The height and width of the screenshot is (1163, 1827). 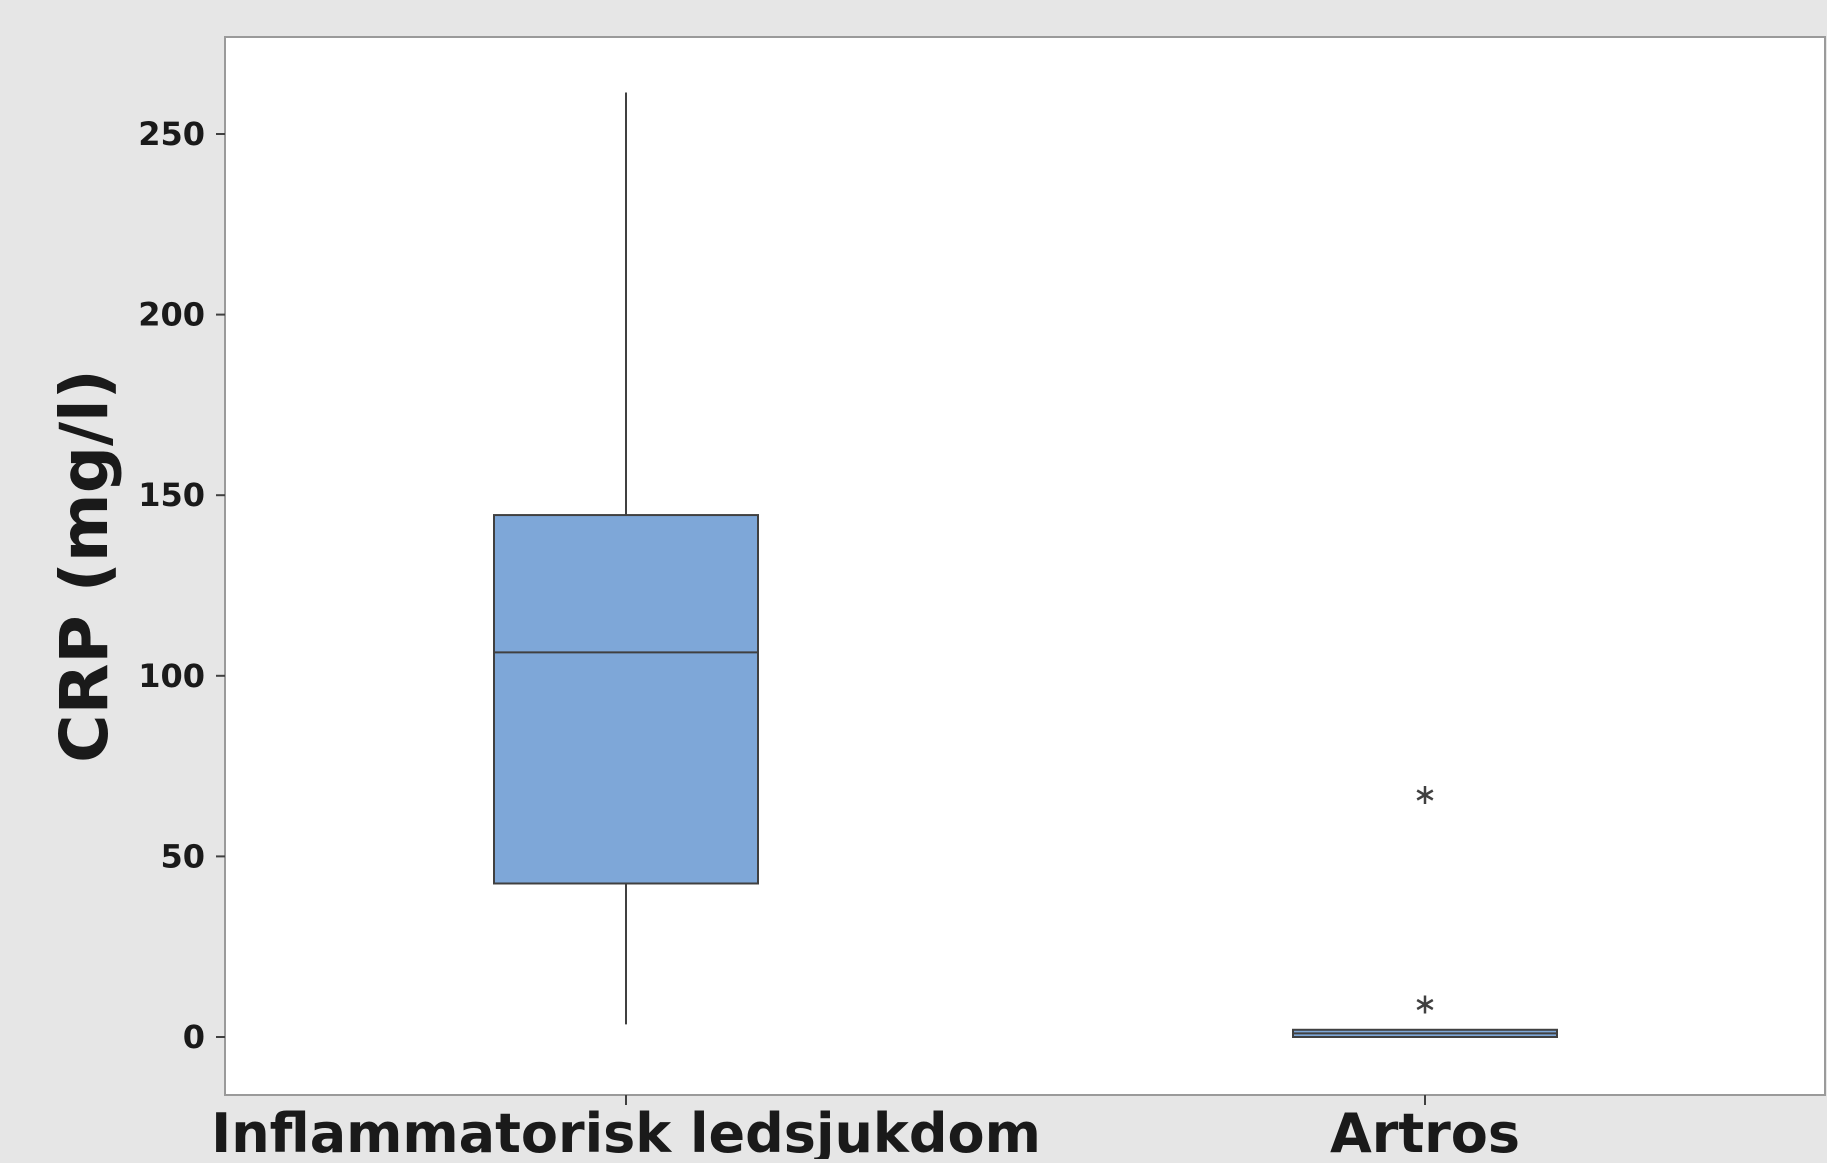 What do you see at coordinates (626, 1130) in the screenshot?
I see `x-category-label: Inflammatorisk ledsjukdom` at bounding box center [626, 1130].